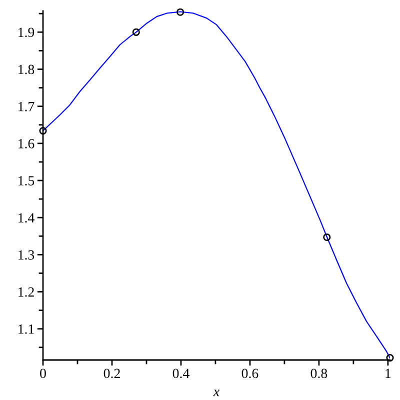  I want to click on y-tick-label: 1.2, so click(26, 292).